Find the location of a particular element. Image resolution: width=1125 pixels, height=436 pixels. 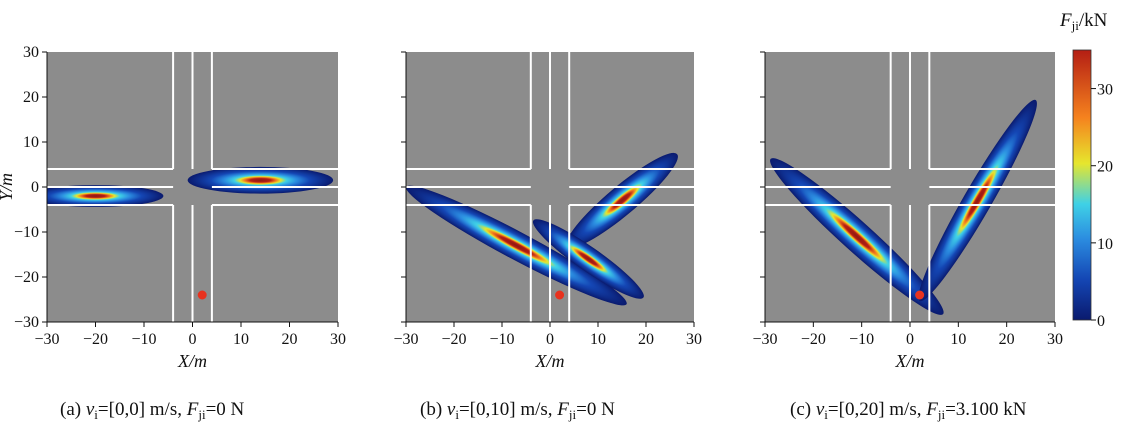

y-tick-label: 0 is located at coordinates (35, 187).